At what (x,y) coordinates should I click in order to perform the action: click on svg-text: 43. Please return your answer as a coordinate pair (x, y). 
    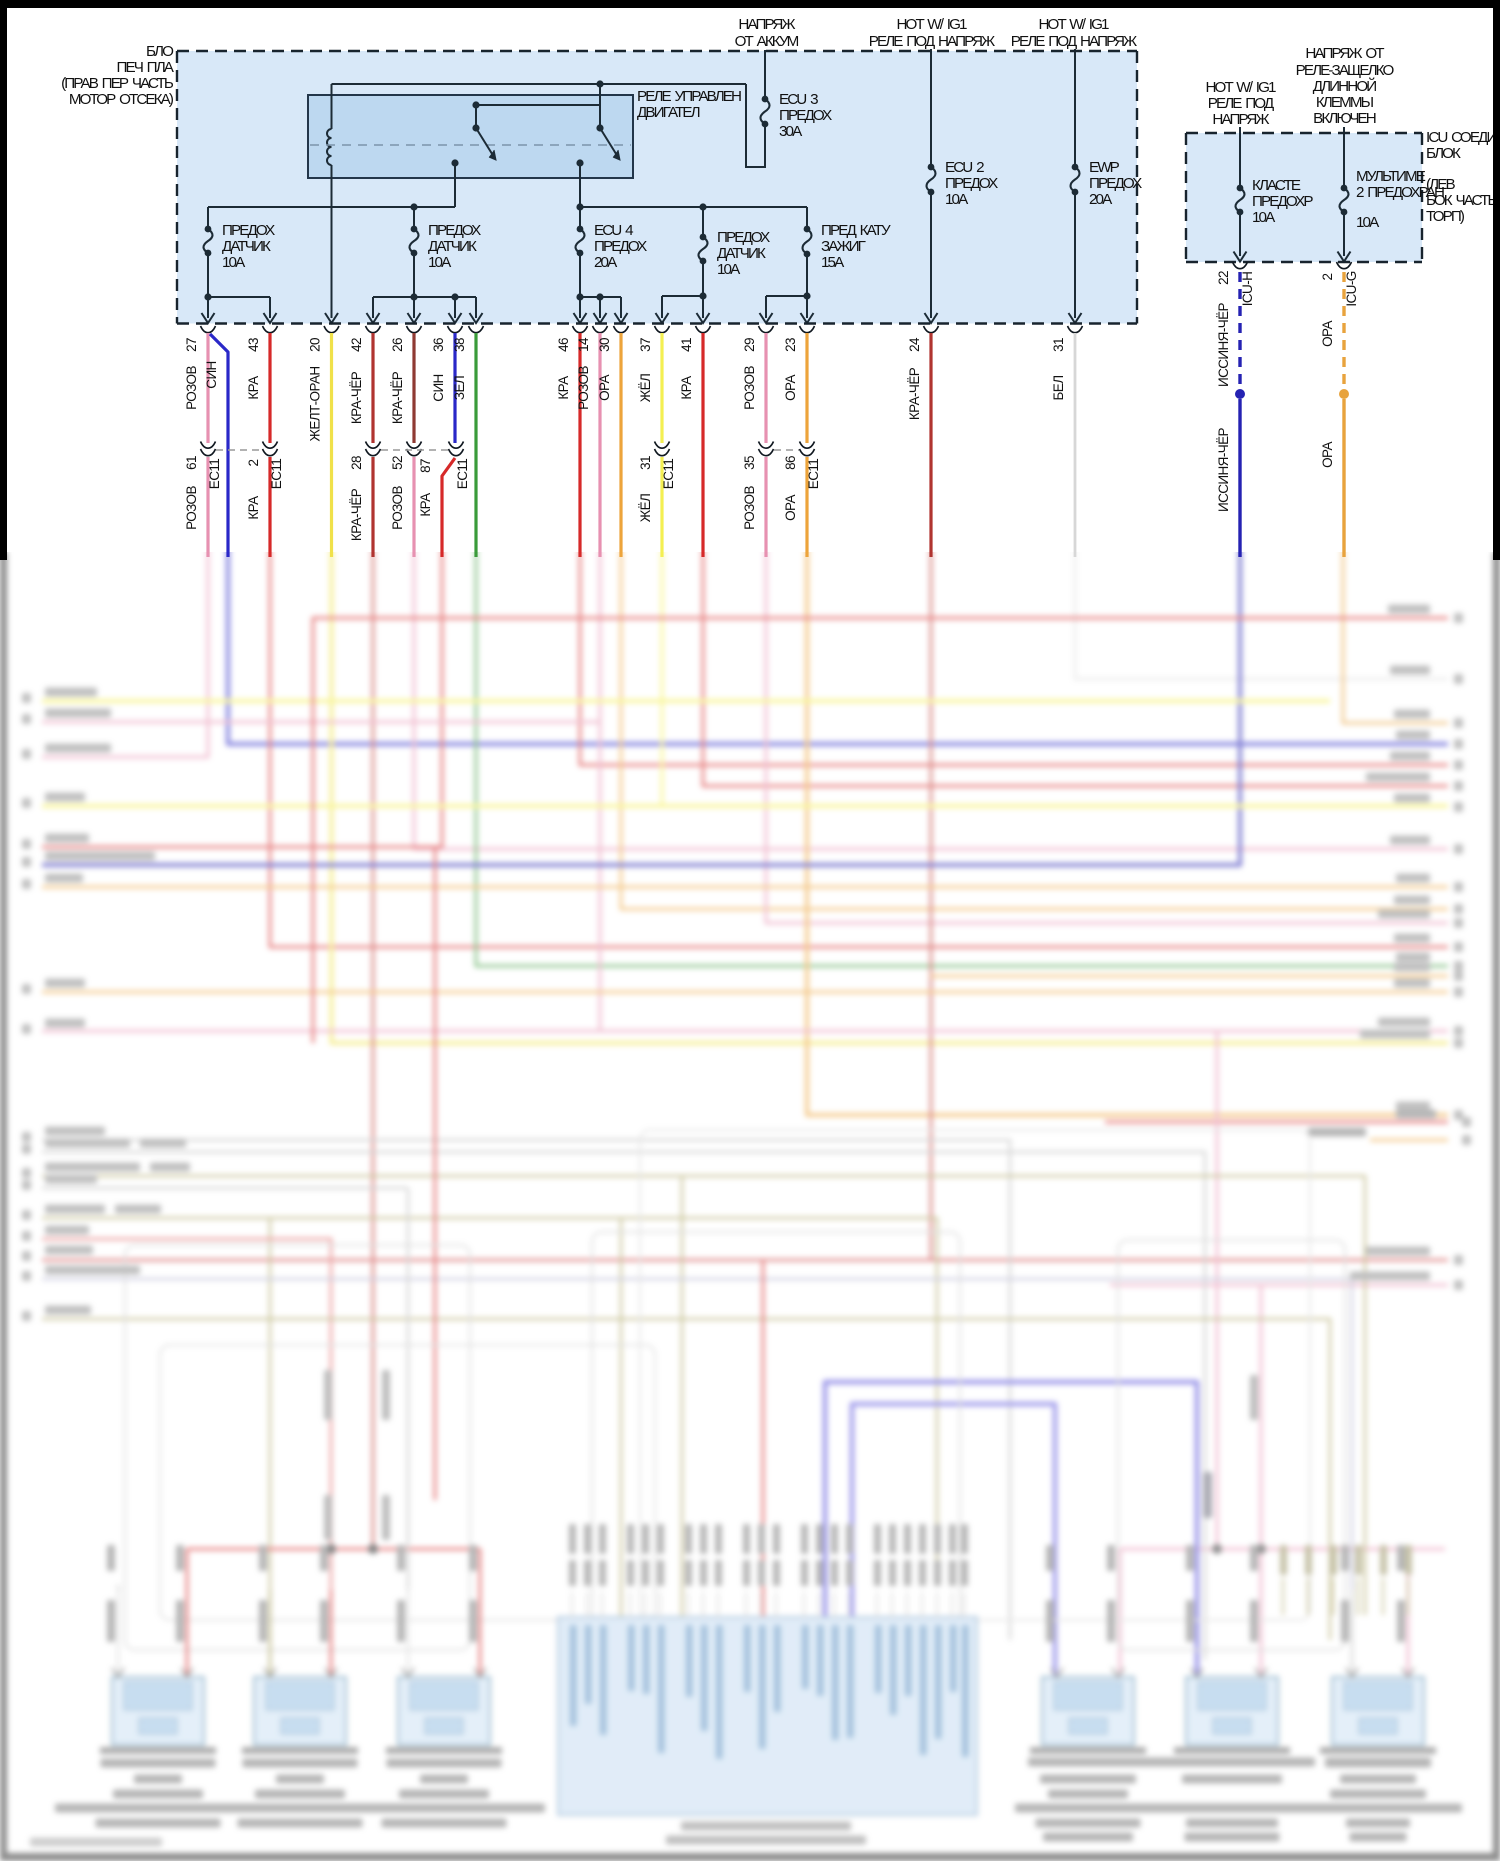
    Looking at the image, I should click on (253, 345).